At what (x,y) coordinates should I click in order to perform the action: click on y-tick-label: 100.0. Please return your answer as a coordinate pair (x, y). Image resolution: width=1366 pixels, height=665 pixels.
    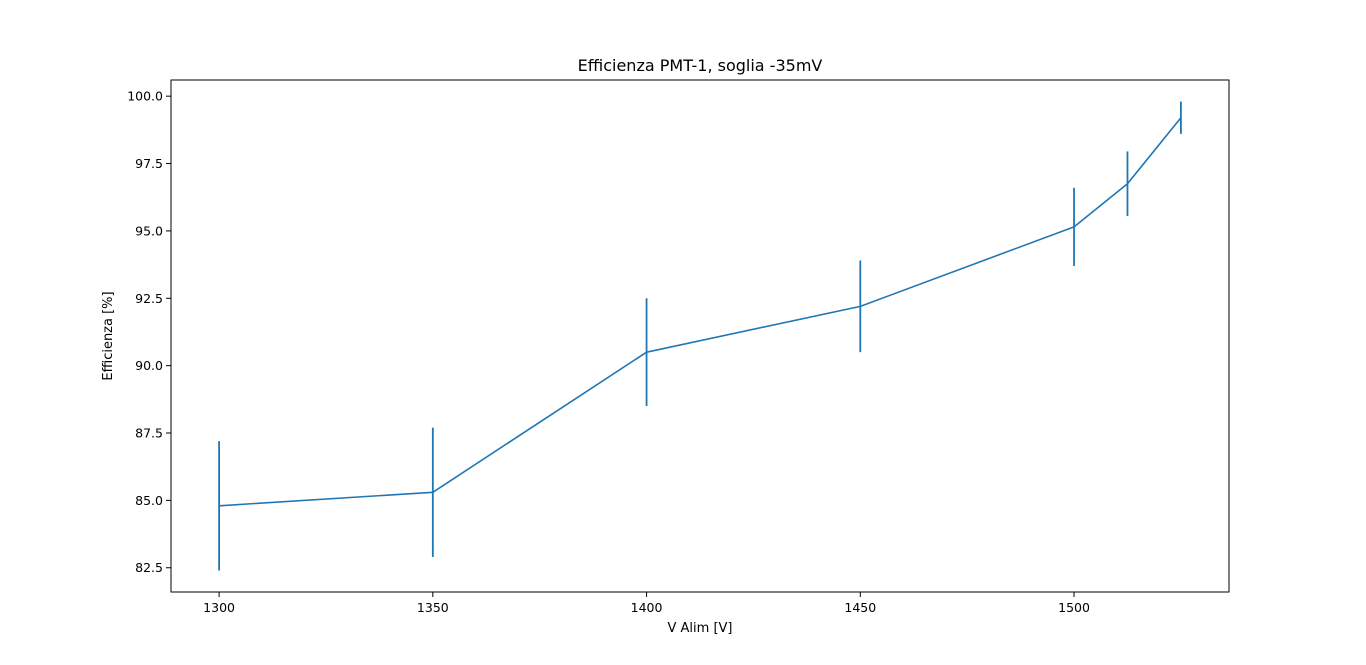
    Looking at the image, I should click on (145, 96).